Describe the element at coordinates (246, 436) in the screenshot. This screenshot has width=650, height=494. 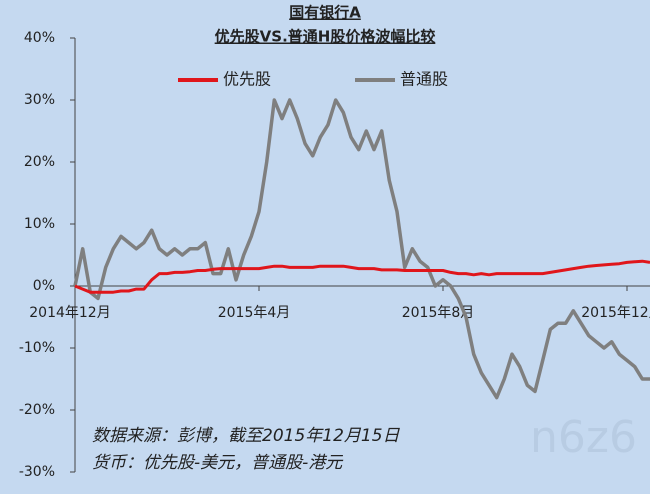
I see `annotation: 数据来源：彭博，截至2015年12月15日` at that location.